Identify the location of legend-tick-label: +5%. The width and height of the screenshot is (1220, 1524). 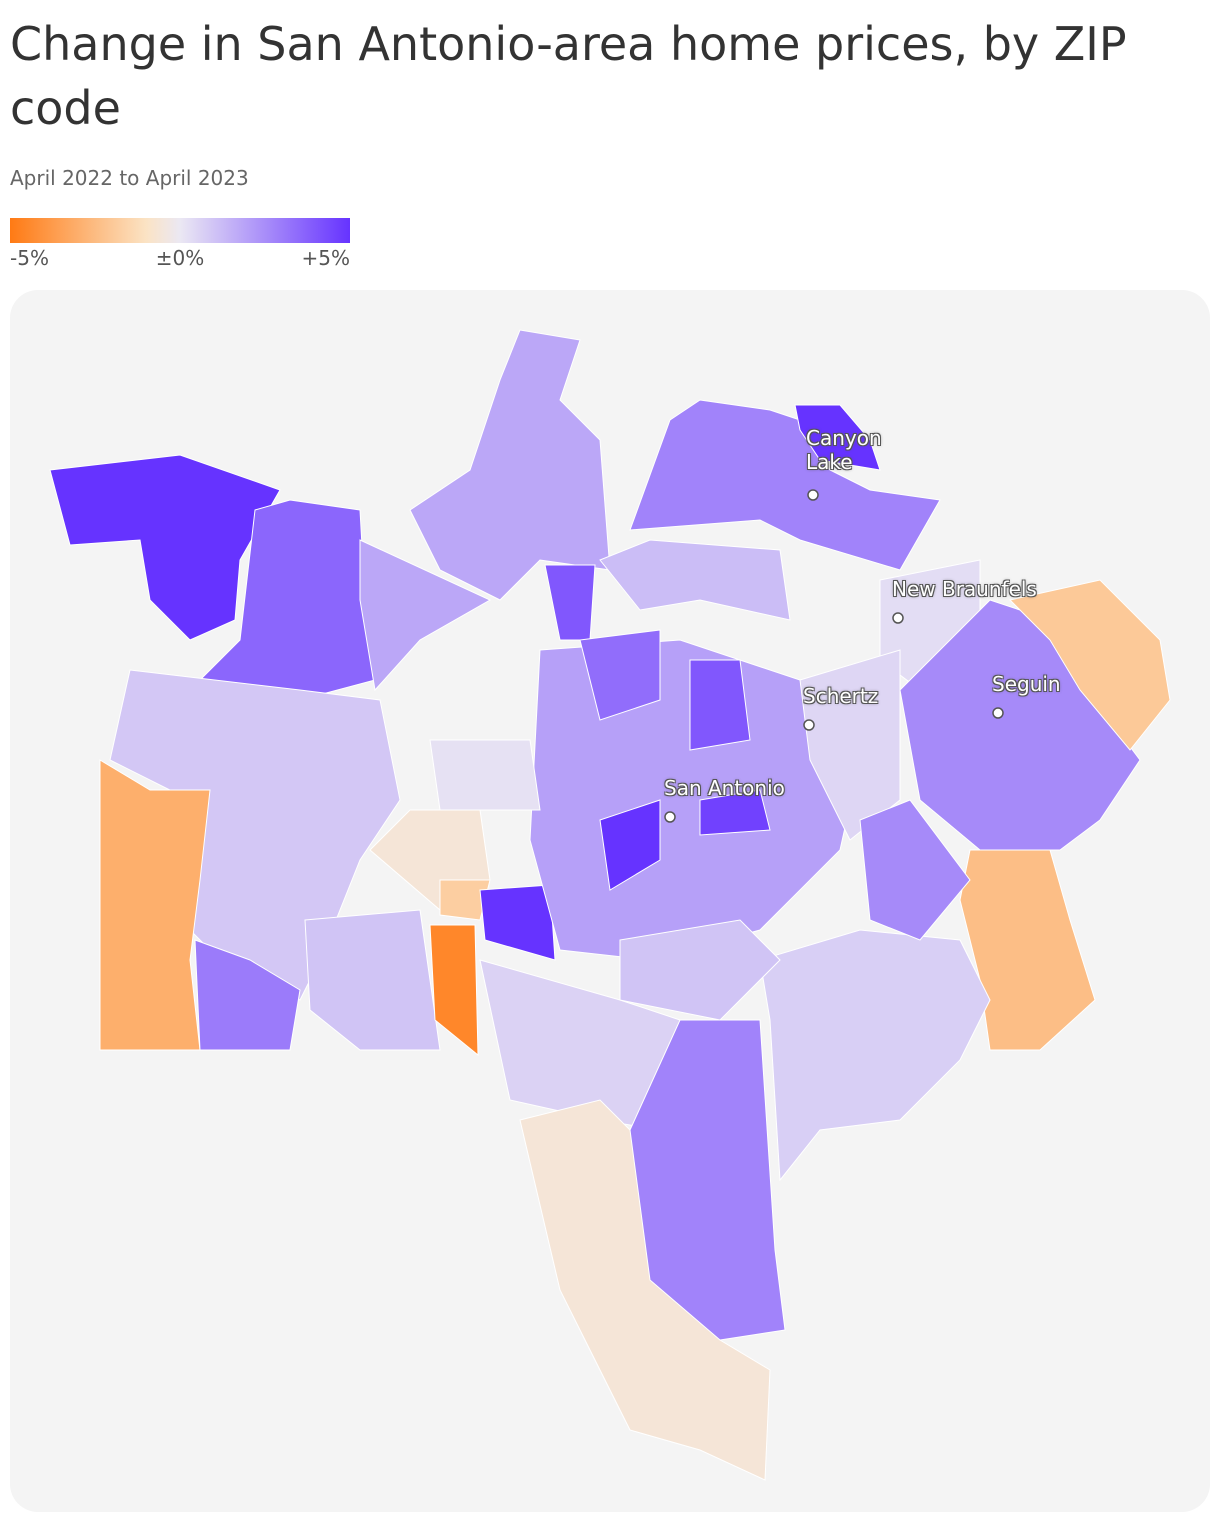
(326, 258).